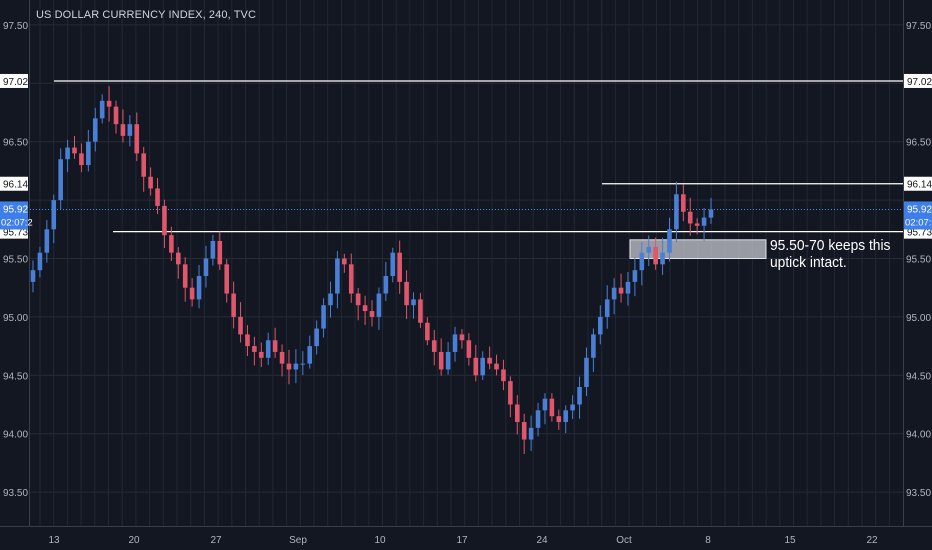 This screenshot has height=550, width=932. I want to click on annotation-line-2: uptick intact., so click(808, 262).